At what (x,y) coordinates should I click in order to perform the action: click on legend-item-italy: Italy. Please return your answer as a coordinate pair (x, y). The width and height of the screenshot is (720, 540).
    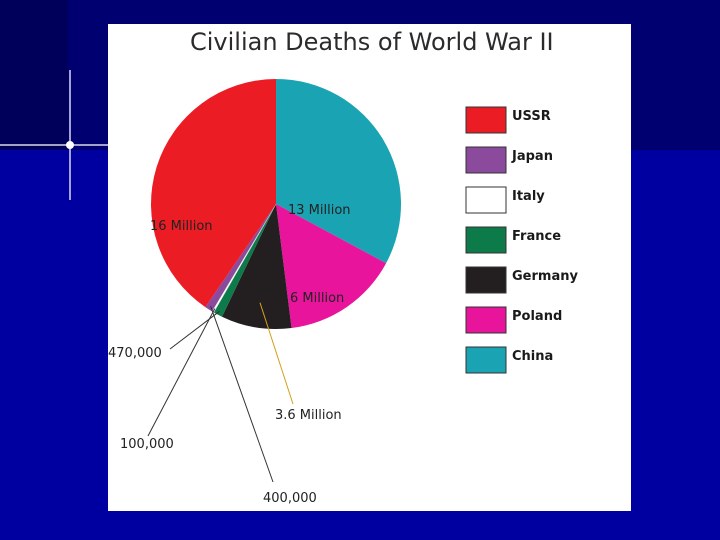
    Looking at the image, I should click on (505, 200).